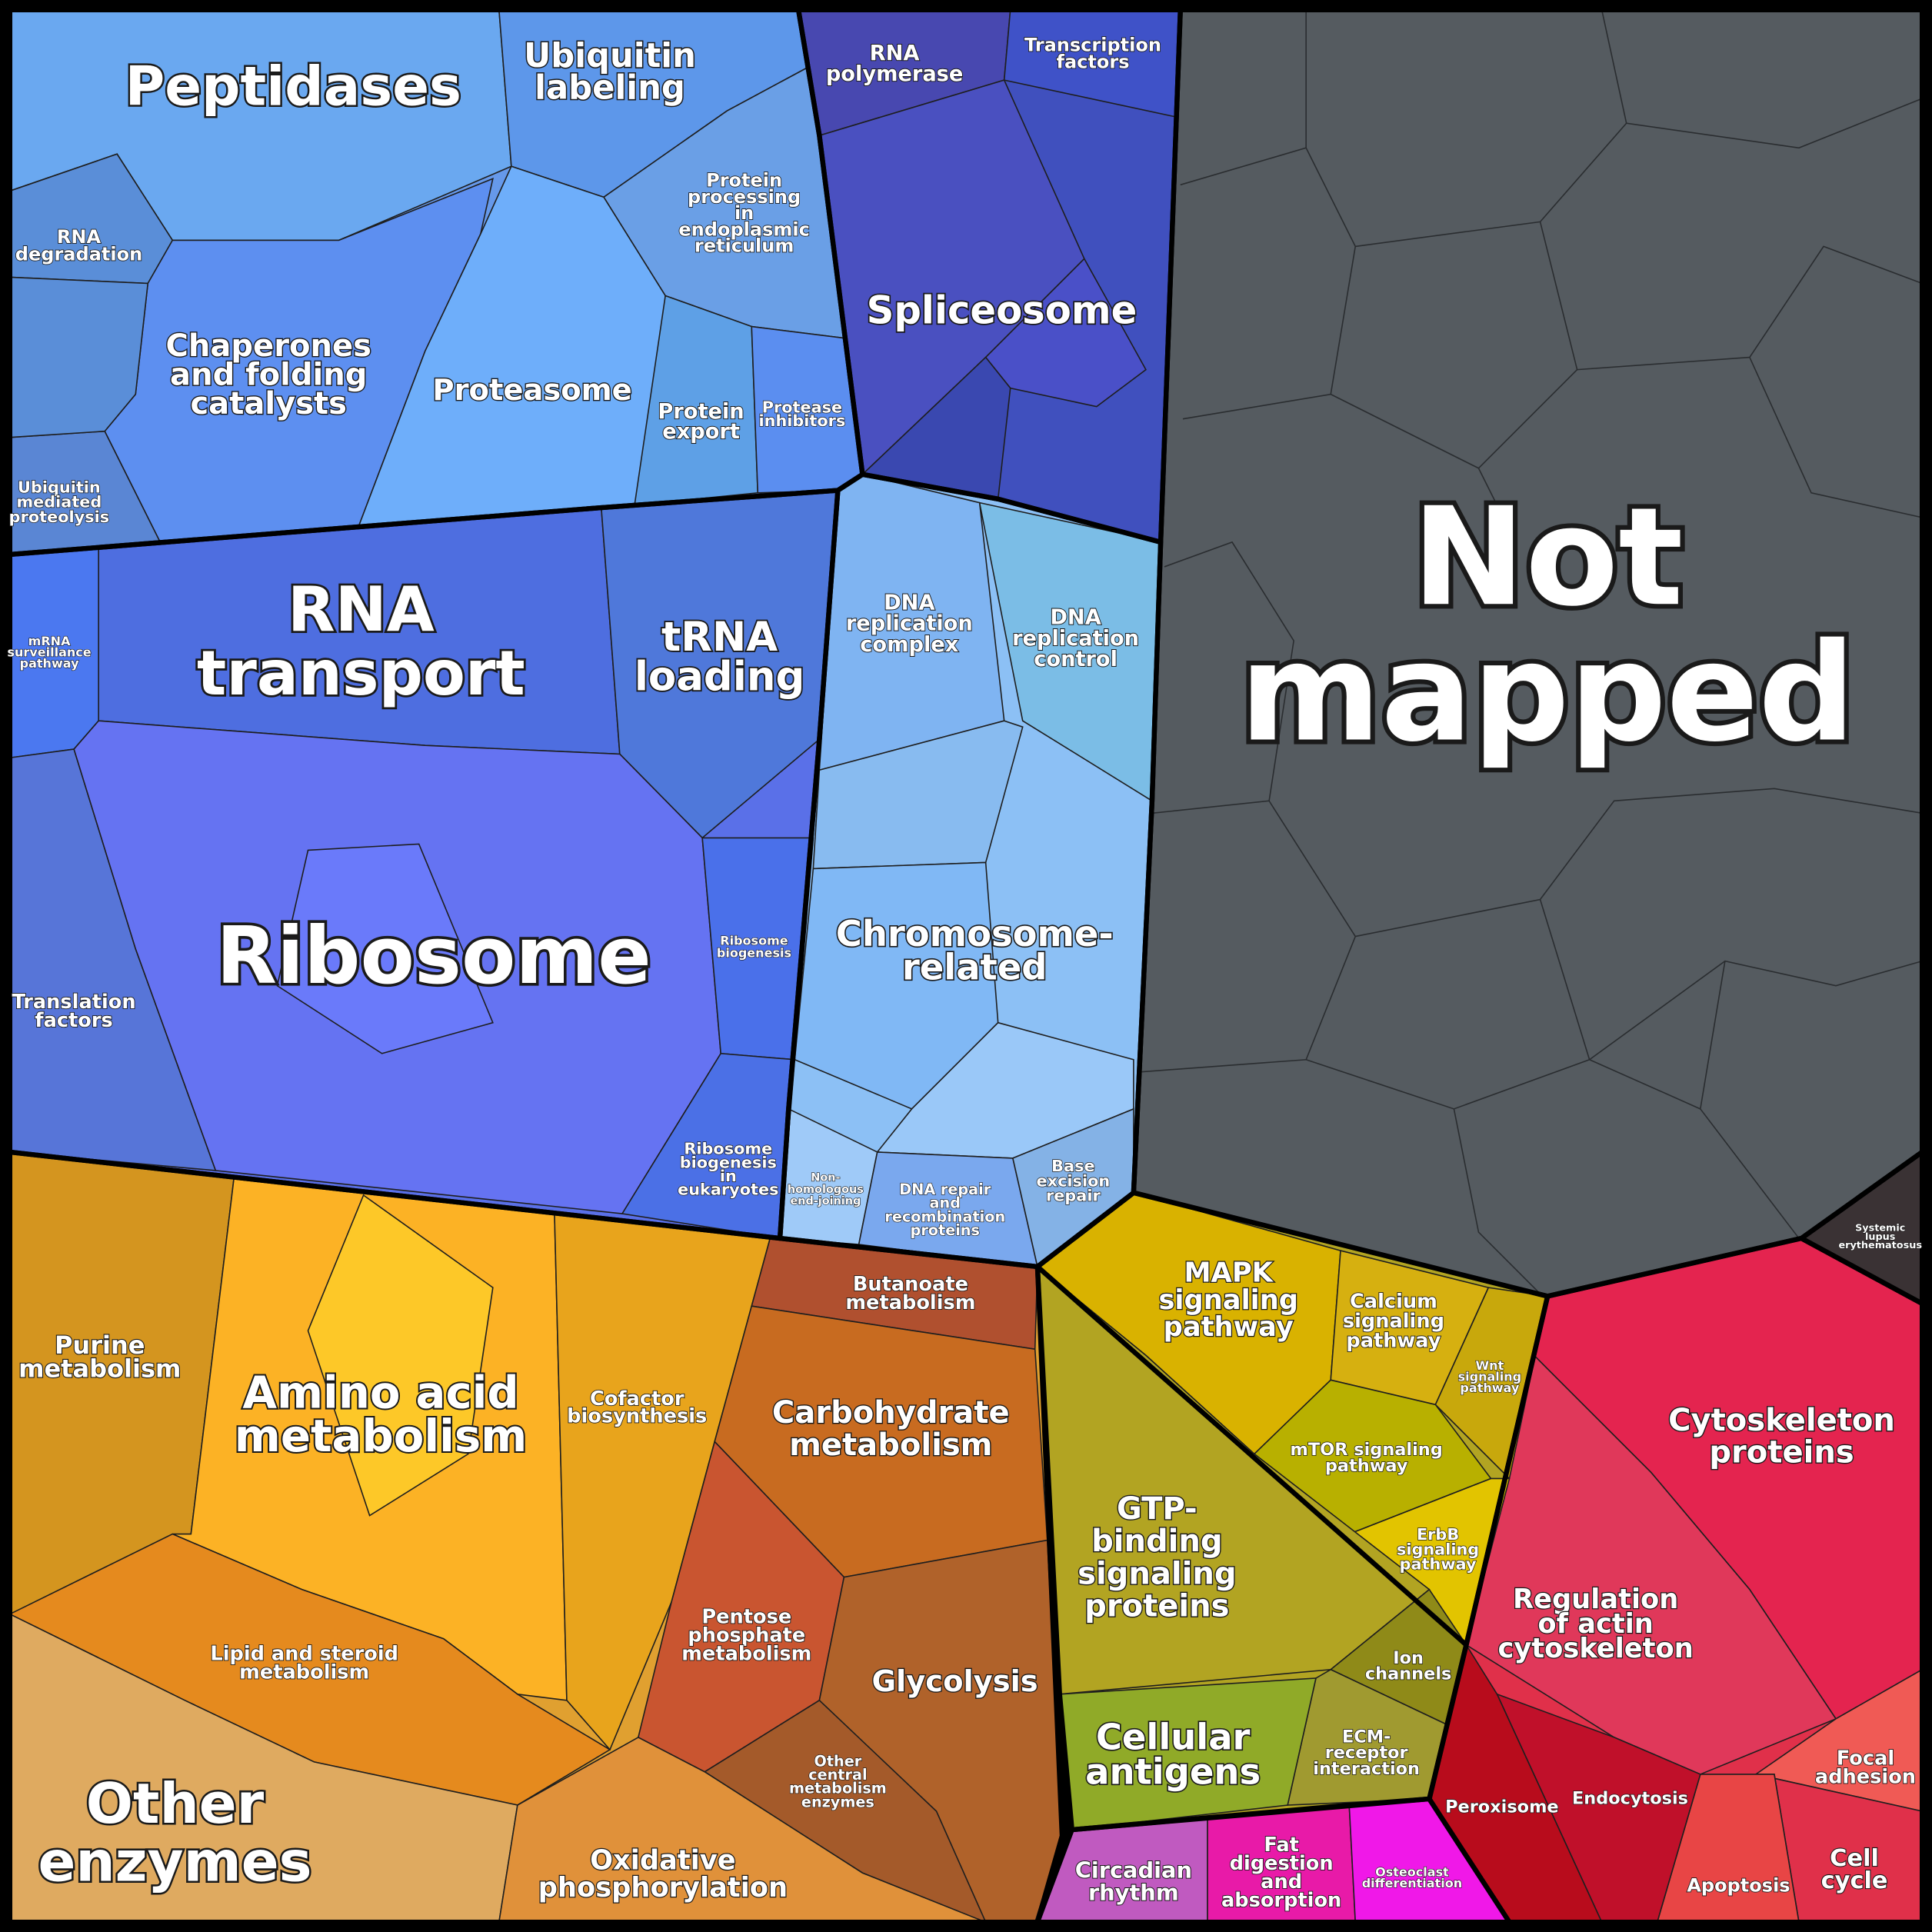 This screenshot has height=1932, width=1932. Describe the element at coordinates (293, 86) in the screenshot. I see `region-label: Peptidases` at that location.